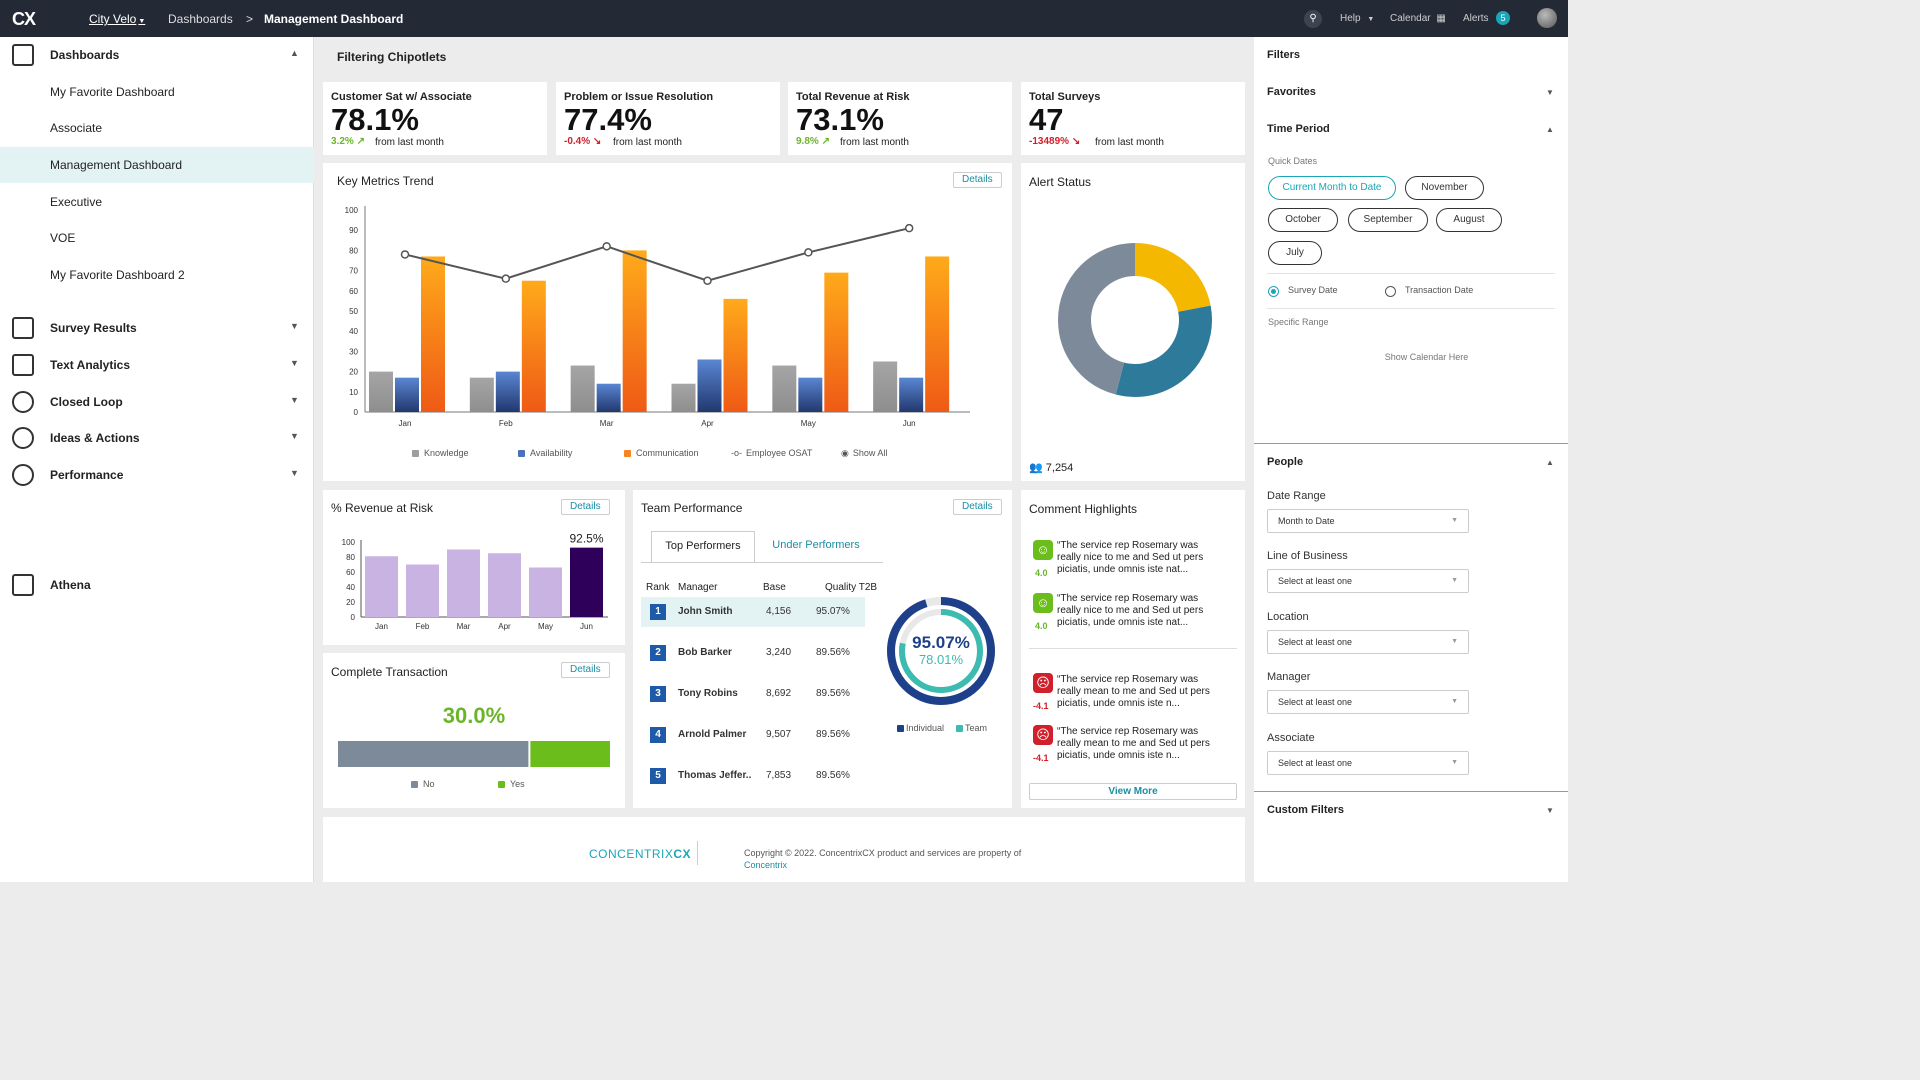 The width and height of the screenshot is (1920, 1080). What do you see at coordinates (1285, 462) in the screenshot?
I see `people-header: People` at bounding box center [1285, 462].